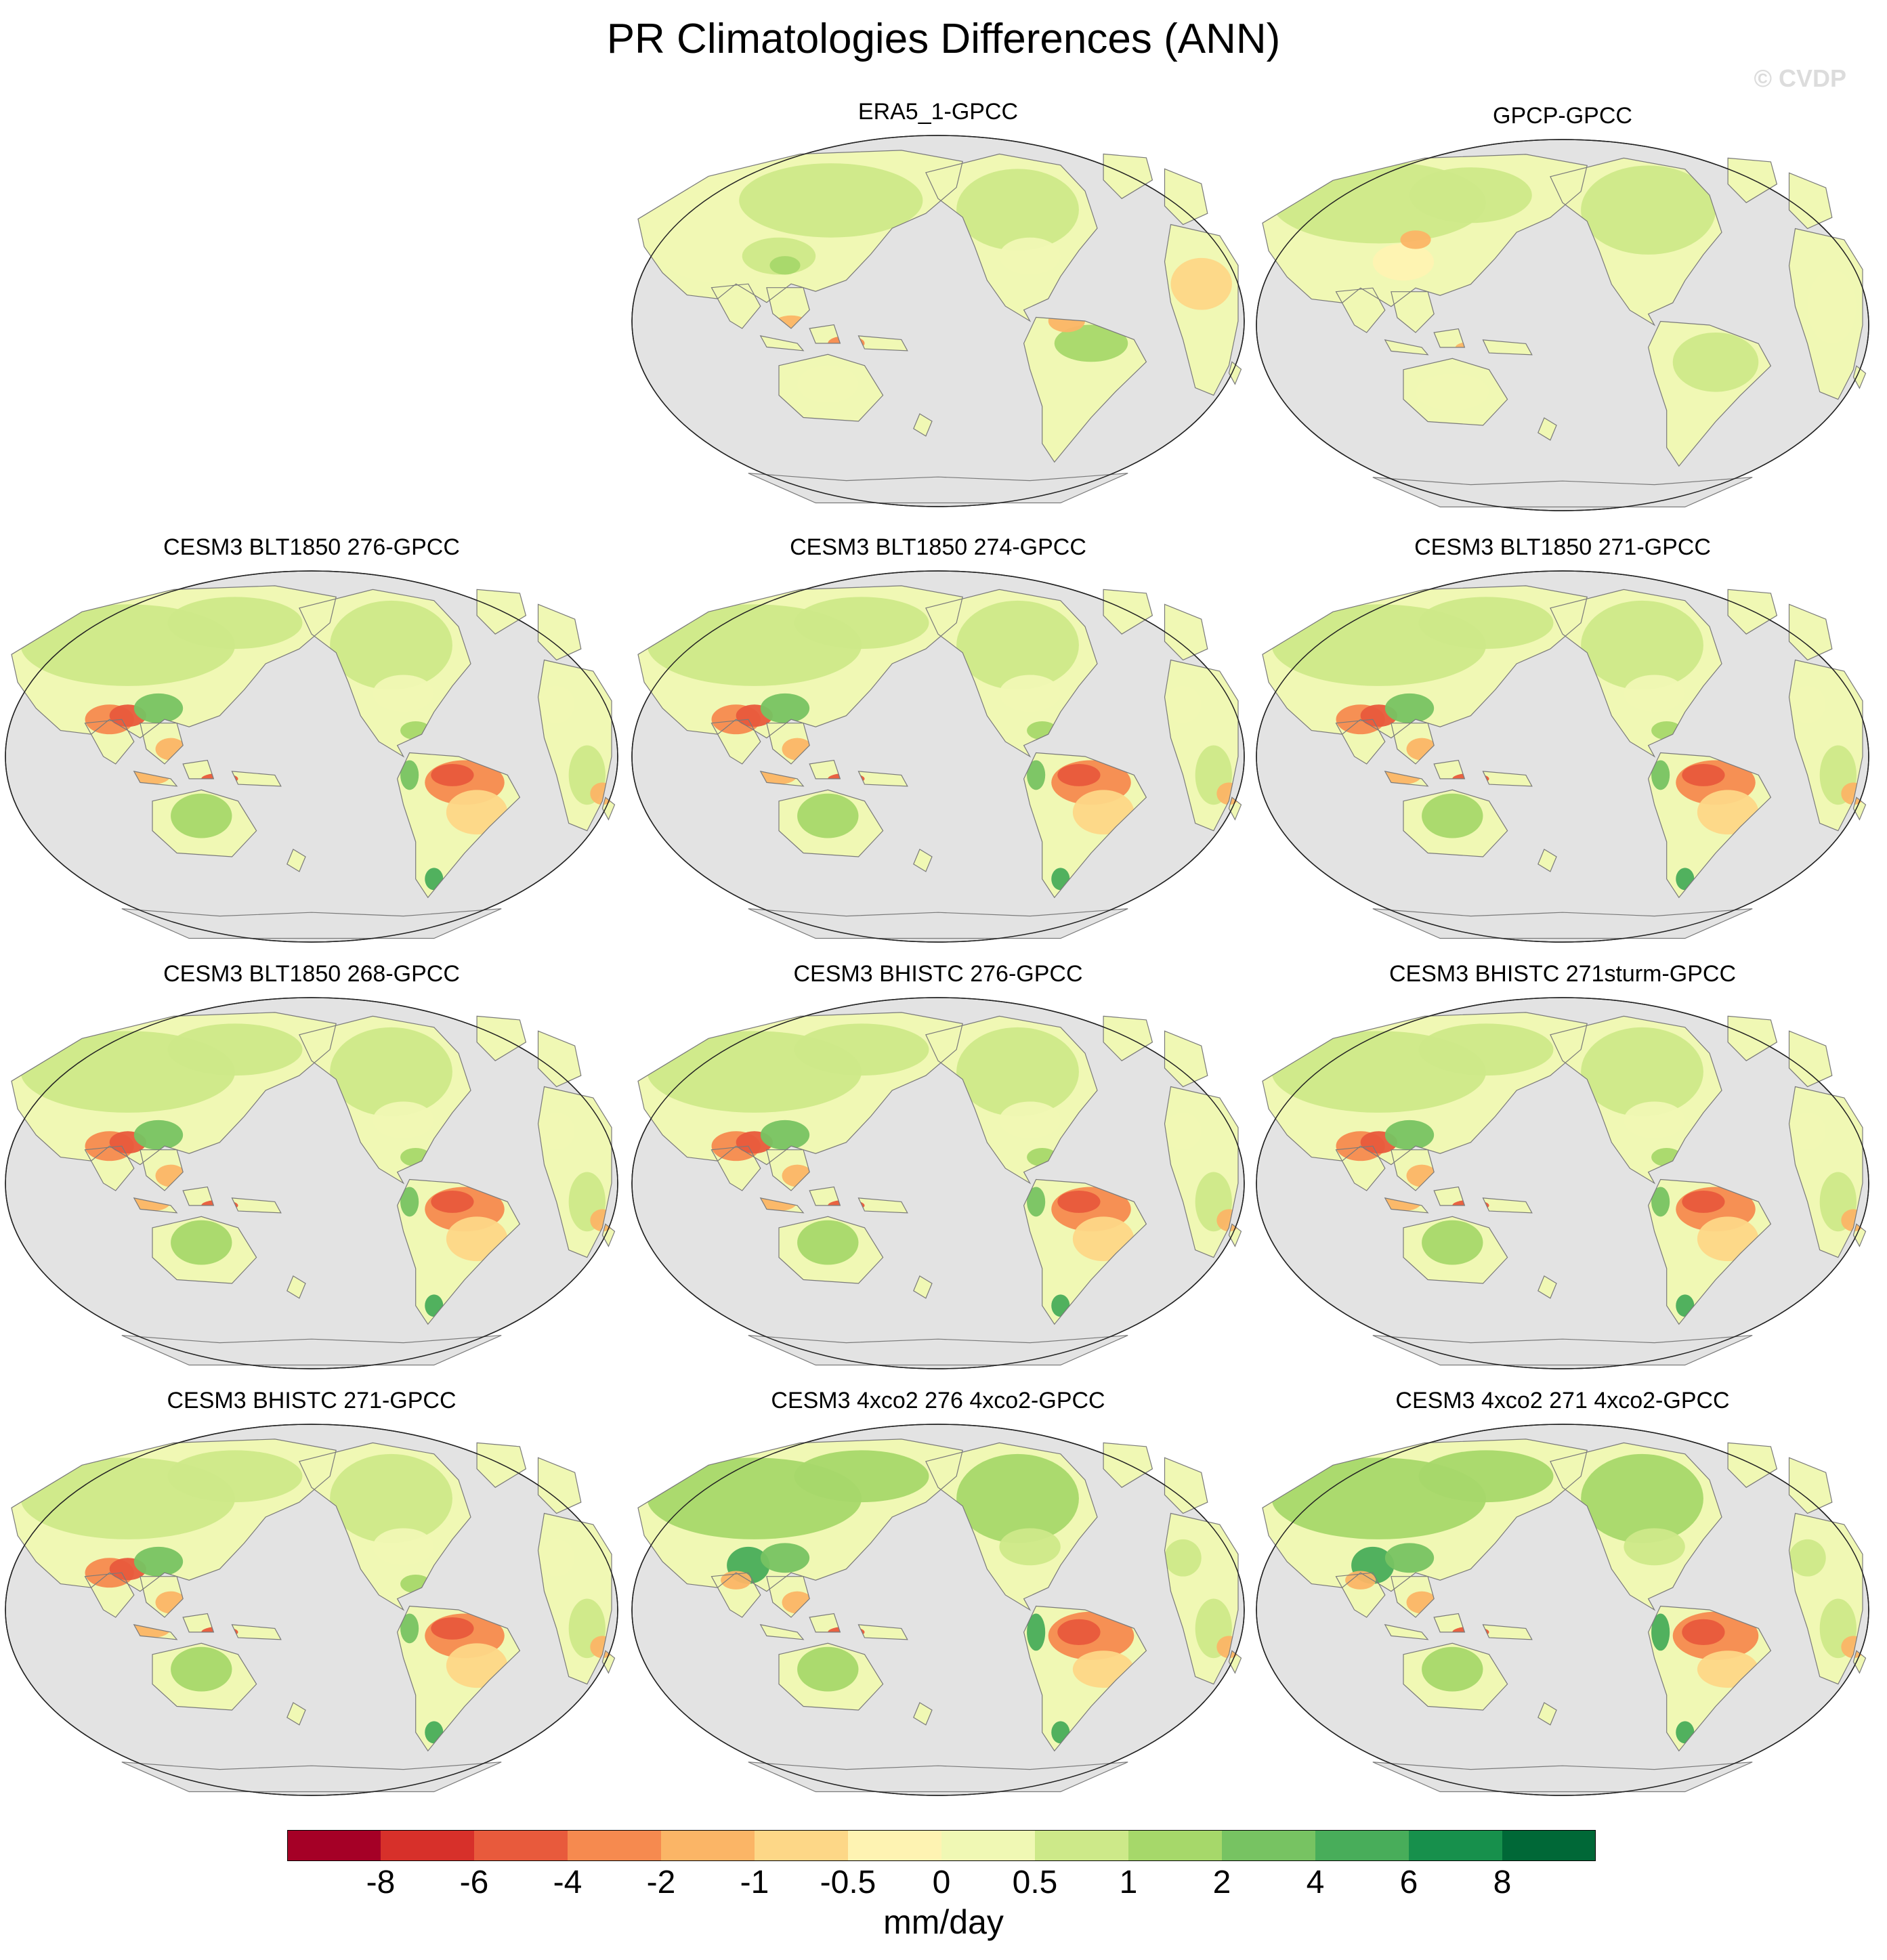  What do you see at coordinates (1562, 1400) in the screenshot?
I see `panel-title: CESM3 4xco2 271 4xco2-GPCC` at bounding box center [1562, 1400].